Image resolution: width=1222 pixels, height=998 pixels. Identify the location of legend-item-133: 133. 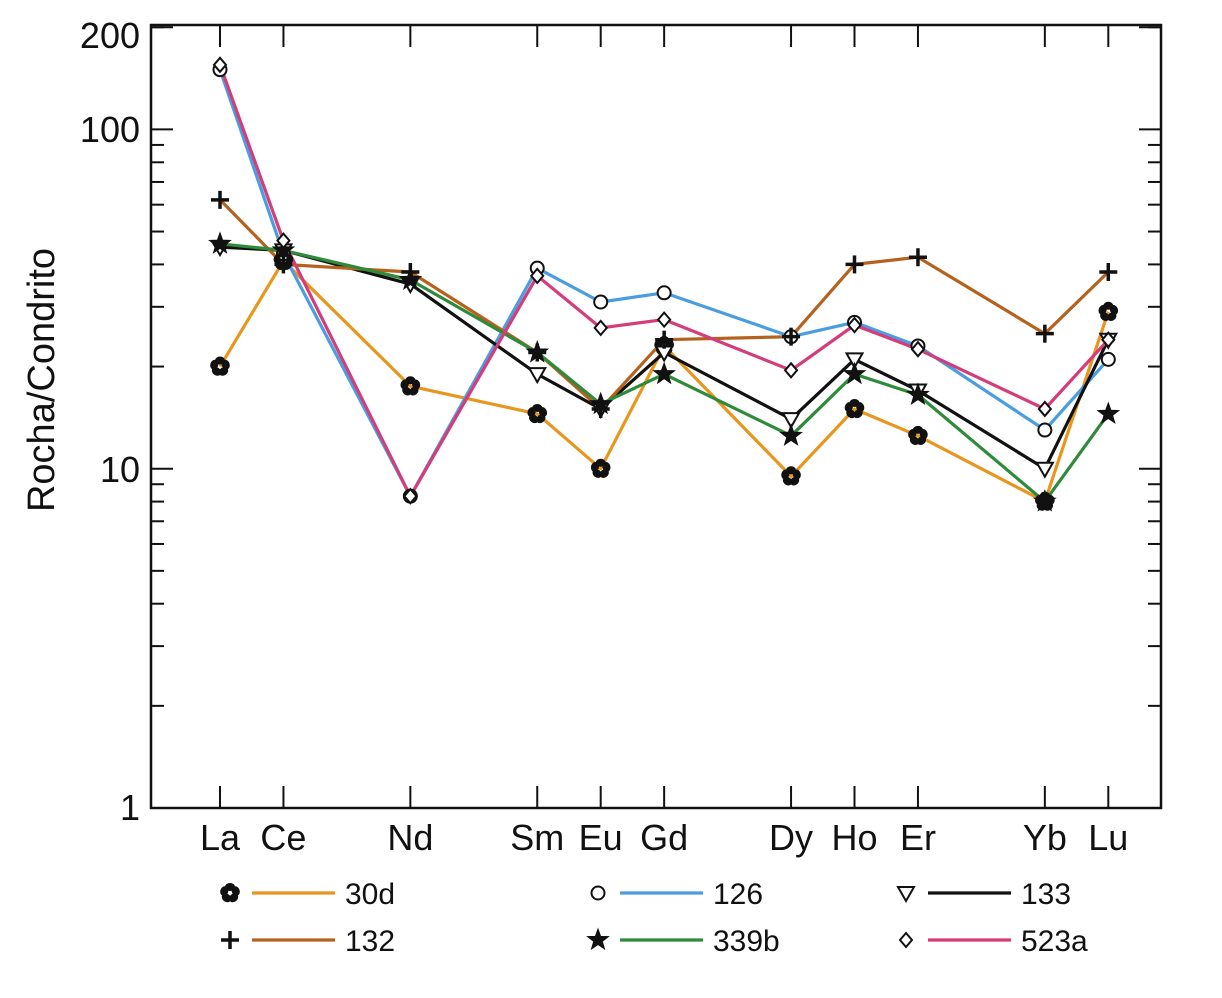
(983, 894).